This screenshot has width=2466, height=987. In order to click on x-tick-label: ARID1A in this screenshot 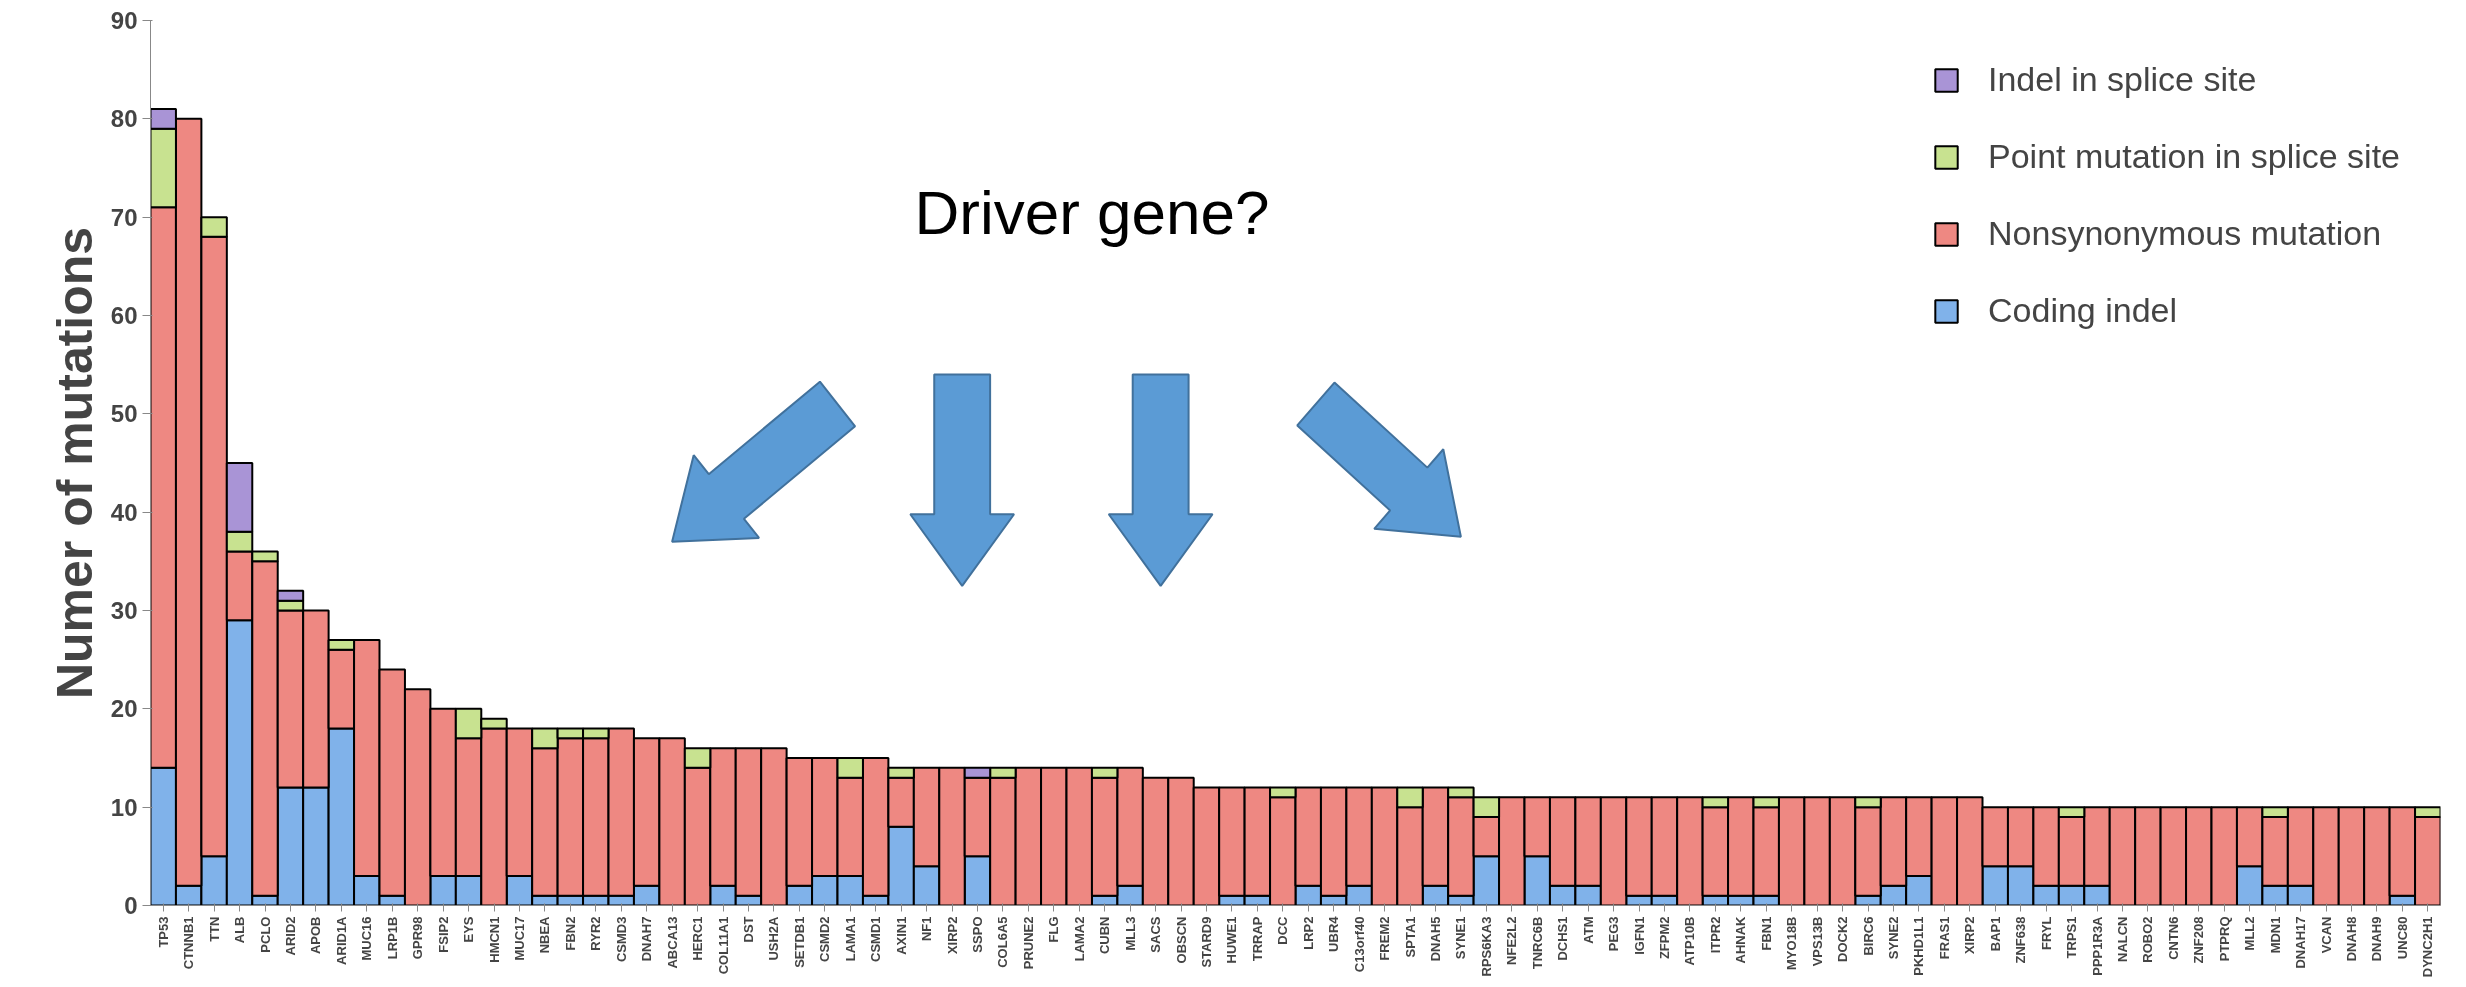, I will do `click(341, 940)`.